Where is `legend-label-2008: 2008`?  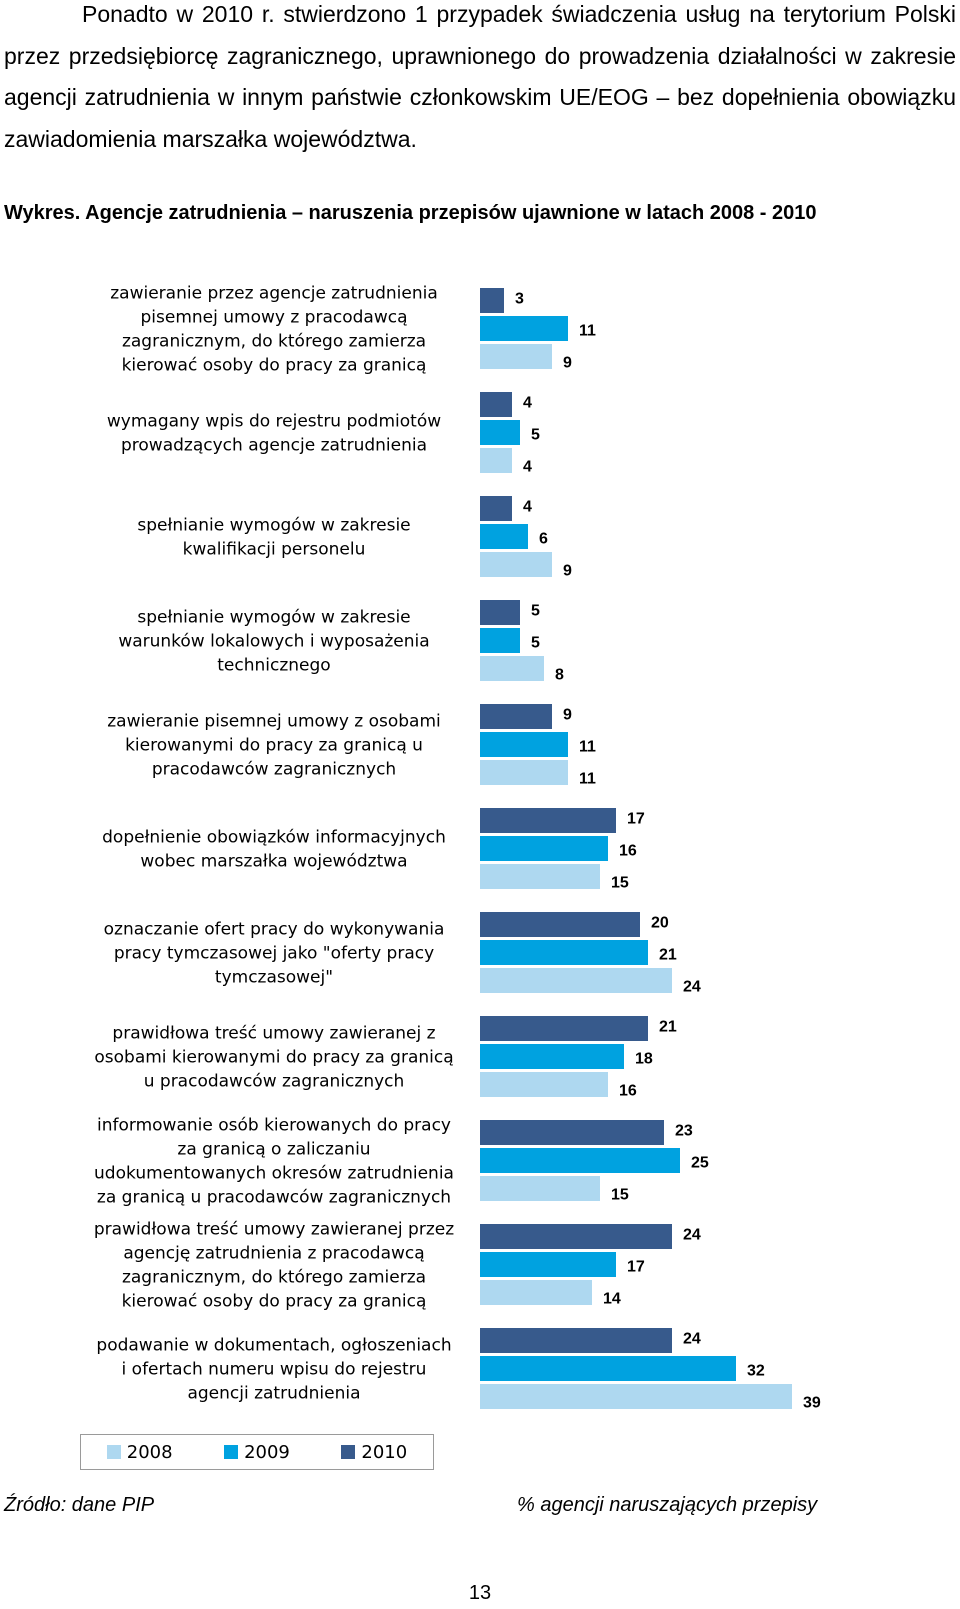
legend-label-2008: 2008 is located at coordinates (149, 1452).